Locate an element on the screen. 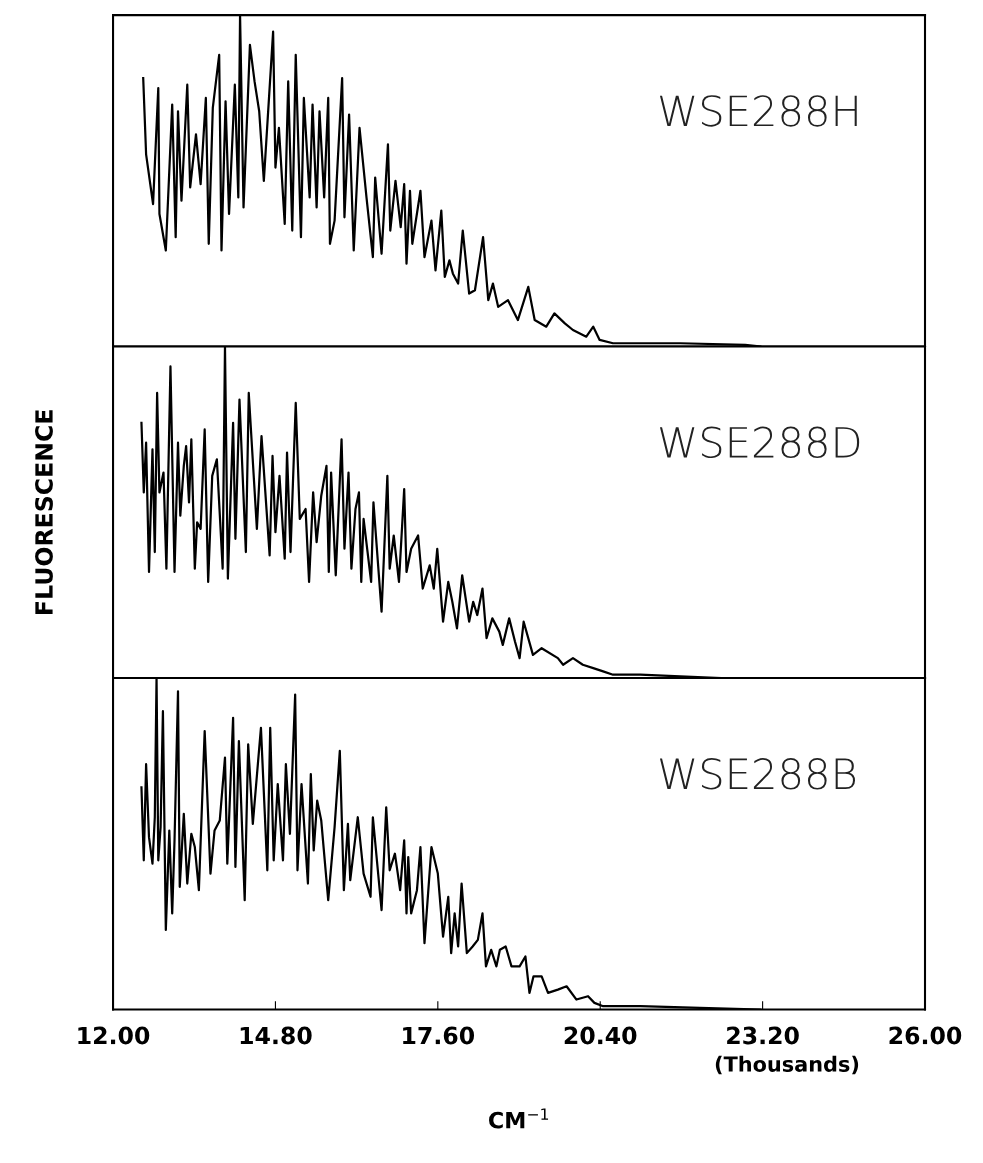  y-axis-title: FLUORESCENCE is located at coordinates (44, 512).